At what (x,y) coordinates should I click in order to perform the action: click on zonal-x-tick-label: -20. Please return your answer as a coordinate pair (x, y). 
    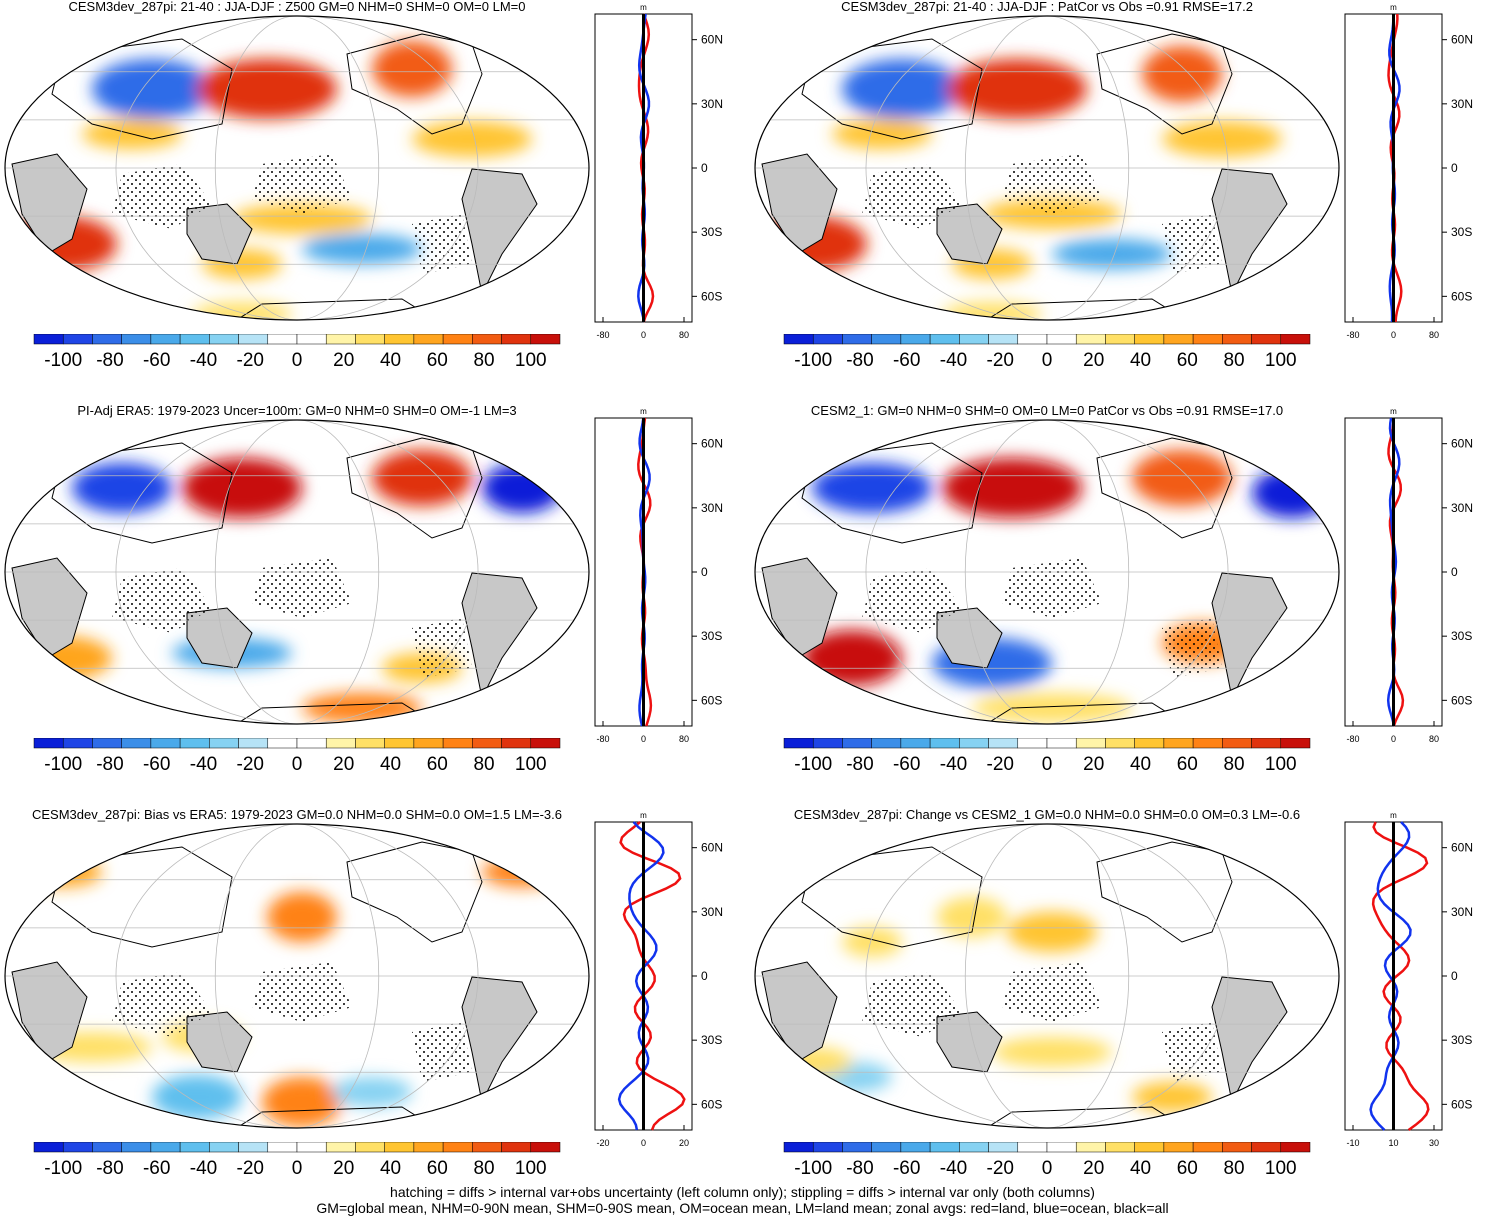
    Looking at the image, I should click on (602, 1143).